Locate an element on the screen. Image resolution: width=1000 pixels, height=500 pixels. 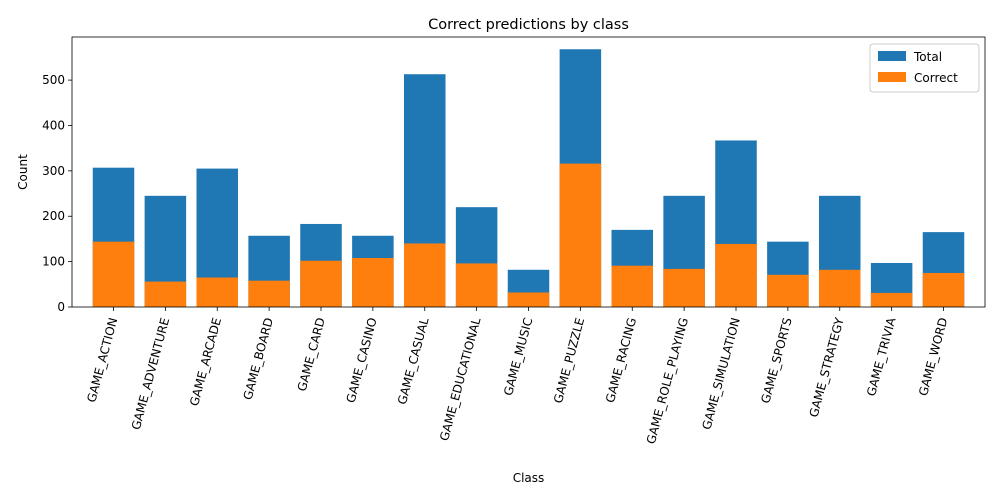
x-tick-label: GAME_EDUCATIONAL is located at coordinates (460, 379).